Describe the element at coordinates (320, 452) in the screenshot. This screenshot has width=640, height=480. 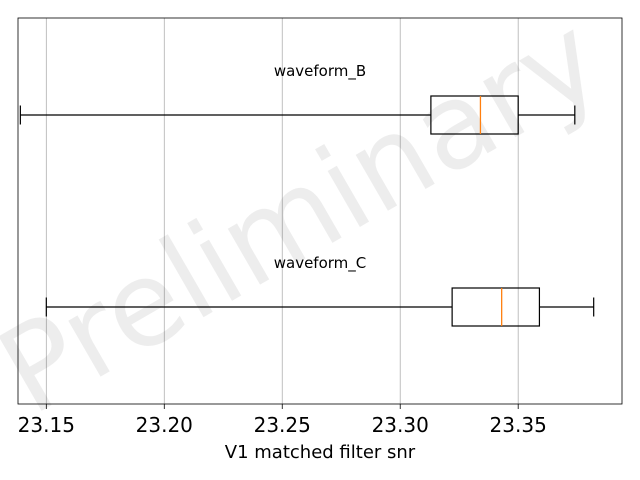
I see `x-axis-label: V1 matched filter snr` at that location.